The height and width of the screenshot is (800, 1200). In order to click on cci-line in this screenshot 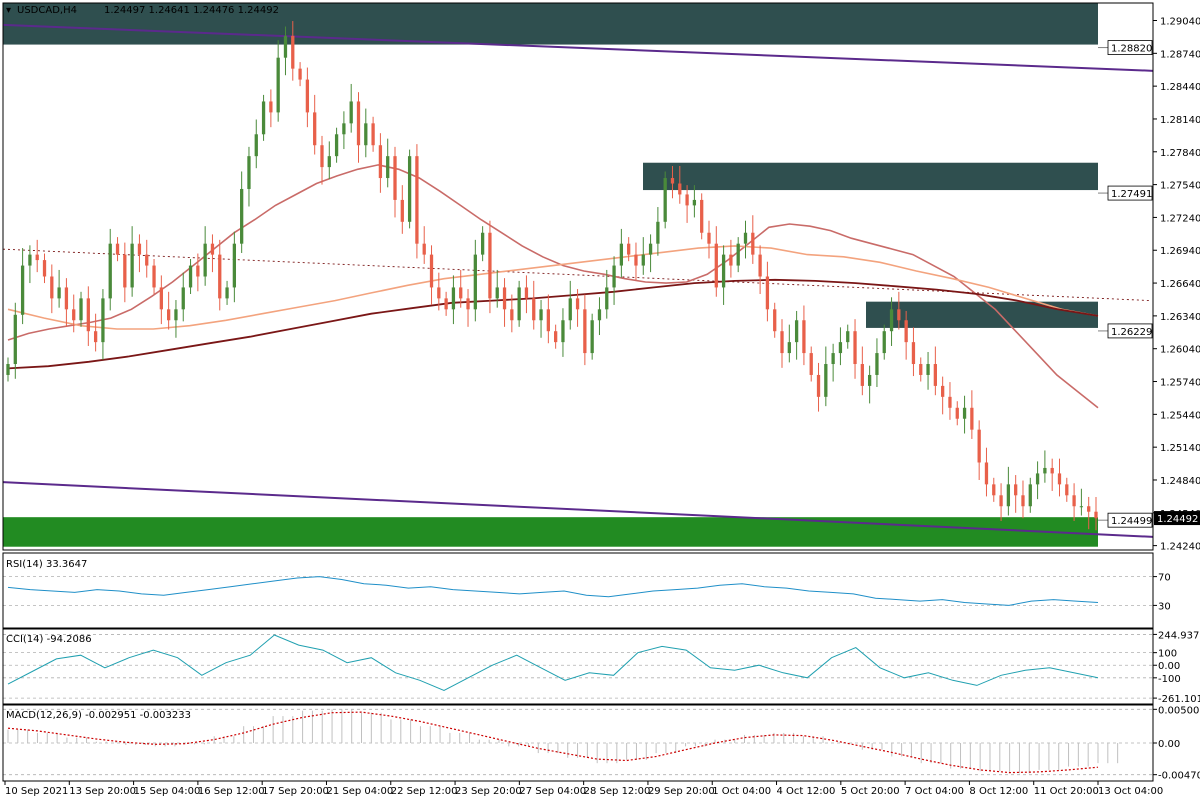, I will do `click(553, 662)`.